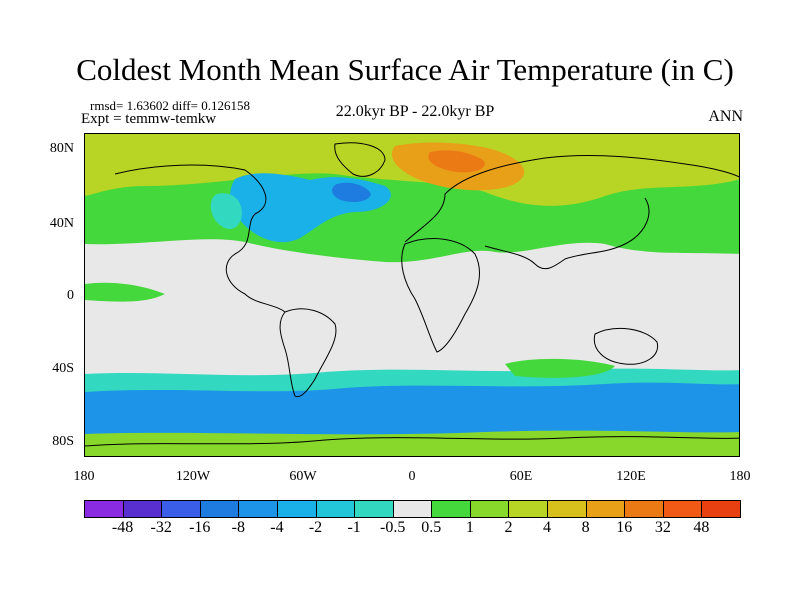 This screenshot has height=600, width=800. What do you see at coordinates (63, 368) in the screenshot?
I see `lat-tick-40s: 40S` at bounding box center [63, 368].